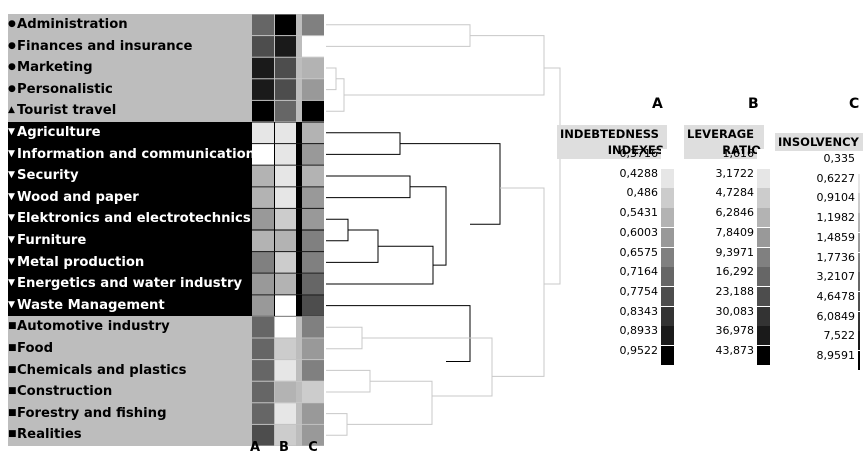 This screenshot has width=866, height=455. Describe the element at coordinates (284, 447) in the screenshot. I see `column-label-b: B` at that location.